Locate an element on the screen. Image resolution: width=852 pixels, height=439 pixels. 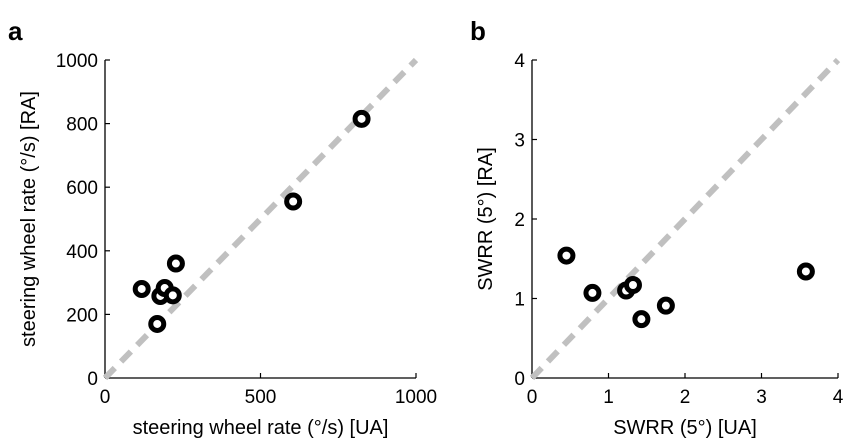
y-tick-label: 1000 is located at coordinates (77, 61).